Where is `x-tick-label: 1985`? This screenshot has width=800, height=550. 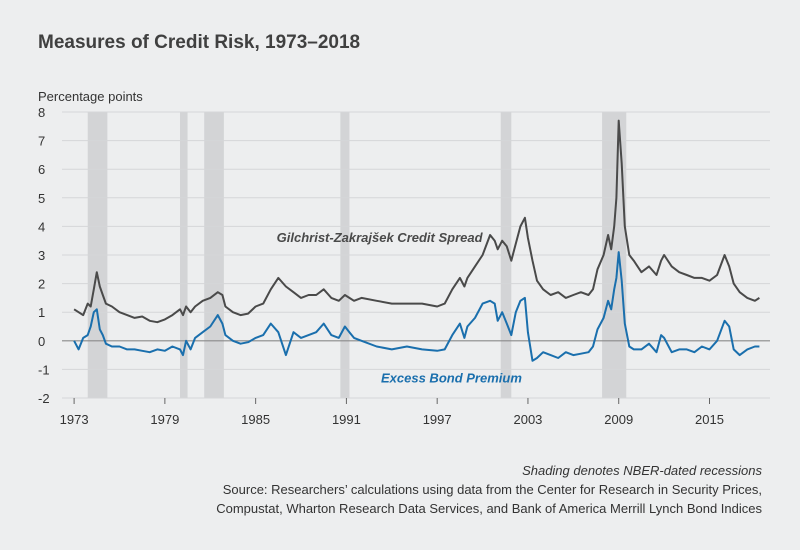
x-tick-label: 1985 is located at coordinates (255, 419).